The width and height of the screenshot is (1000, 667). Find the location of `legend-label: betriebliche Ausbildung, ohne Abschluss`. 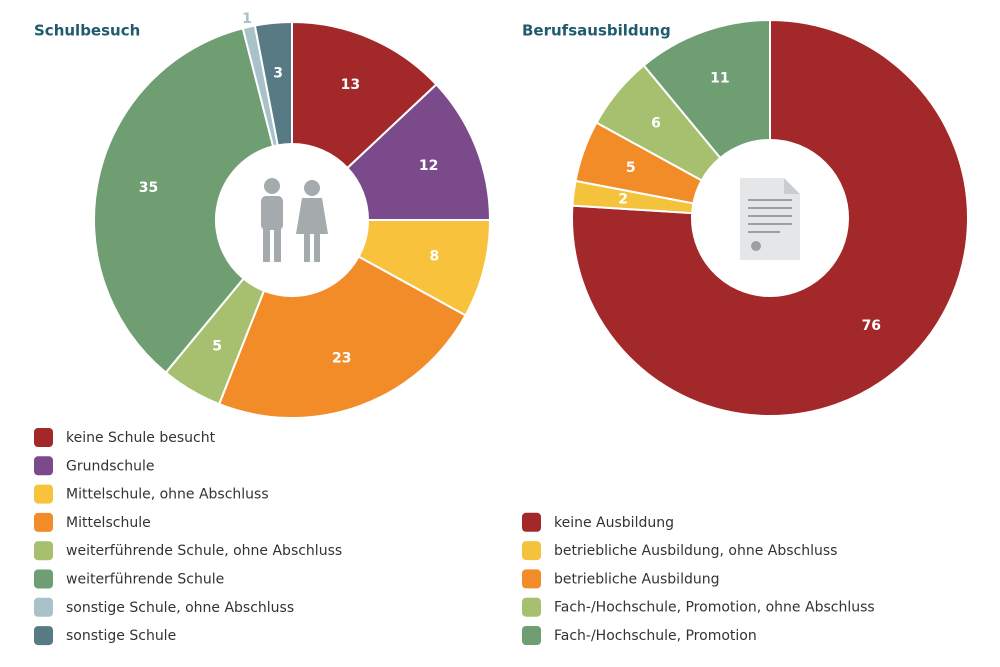

legend-label: betriebliche Ausbildung, ohne Abschluss is located at coordinates (695, 551).